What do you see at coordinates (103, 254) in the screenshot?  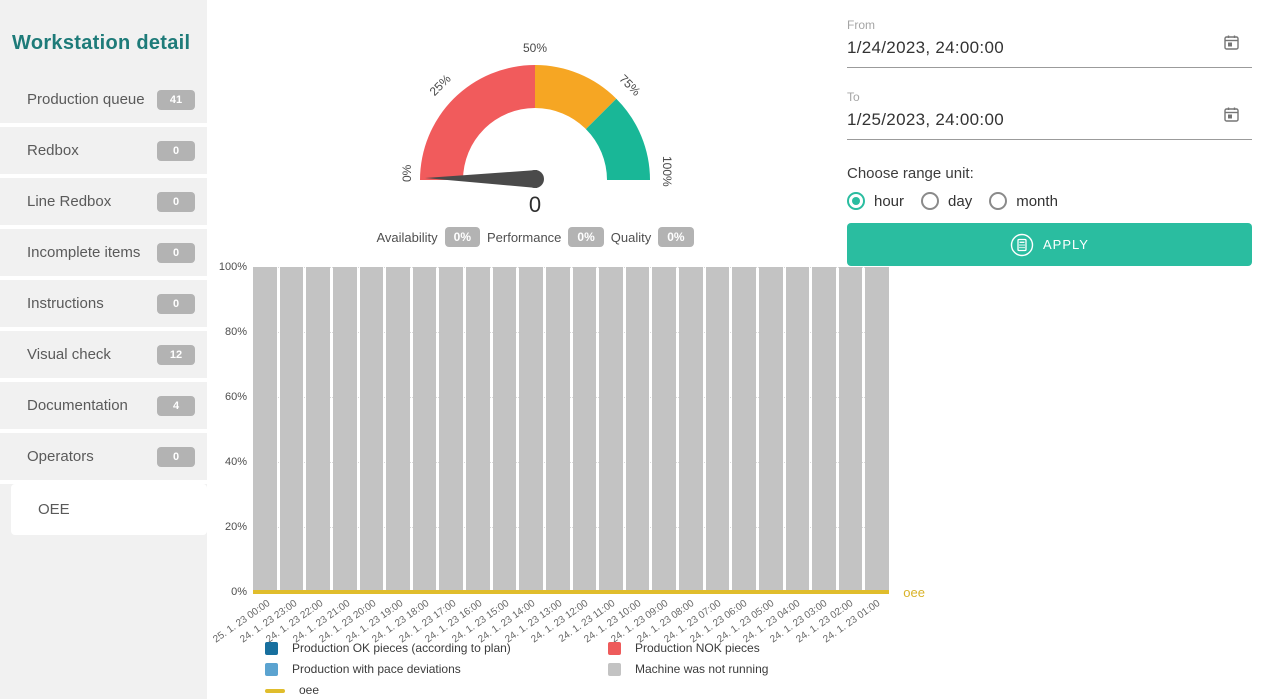 I see `sidebar-item-incomplete-items: Incomplete items 0` at bounding box center [103, 254].